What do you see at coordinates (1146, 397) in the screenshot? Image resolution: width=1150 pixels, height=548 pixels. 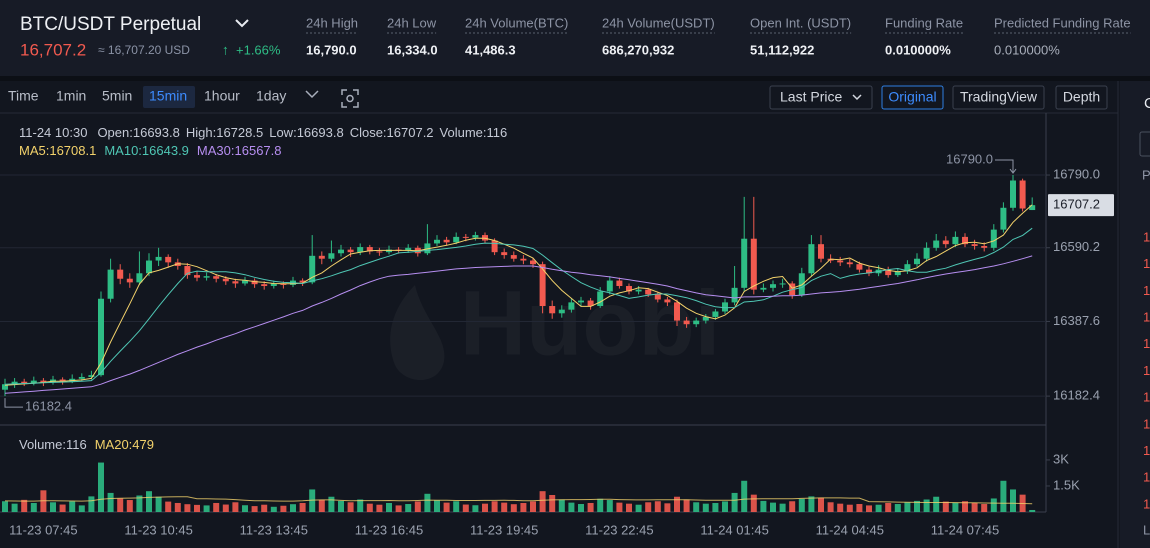 I see `side-row: 1` at bounding box center [1146, 397].